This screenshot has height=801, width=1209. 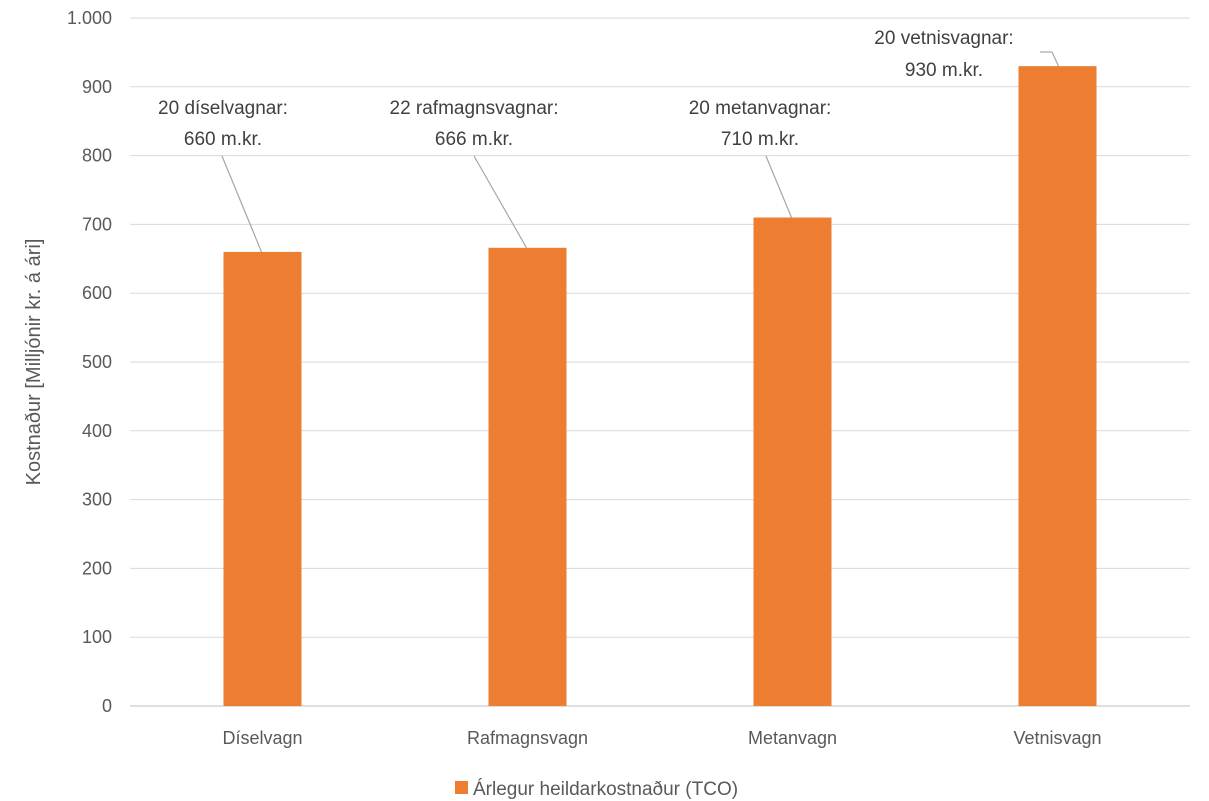 I want to click on y-tick-label: 200, so click(x=97, y=568).